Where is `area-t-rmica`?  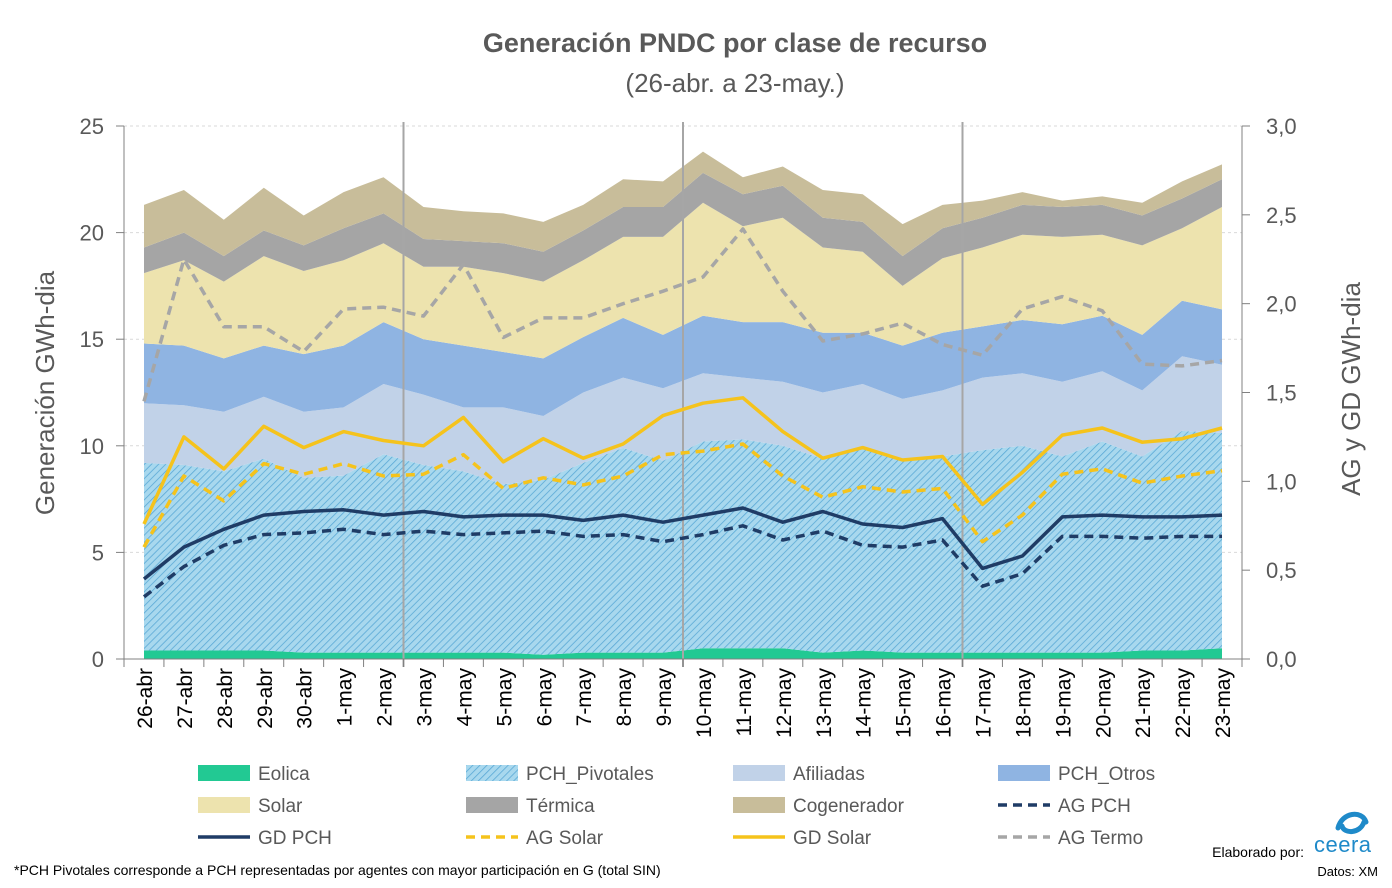
area-t-rmica is located at coordinates (683, 229).